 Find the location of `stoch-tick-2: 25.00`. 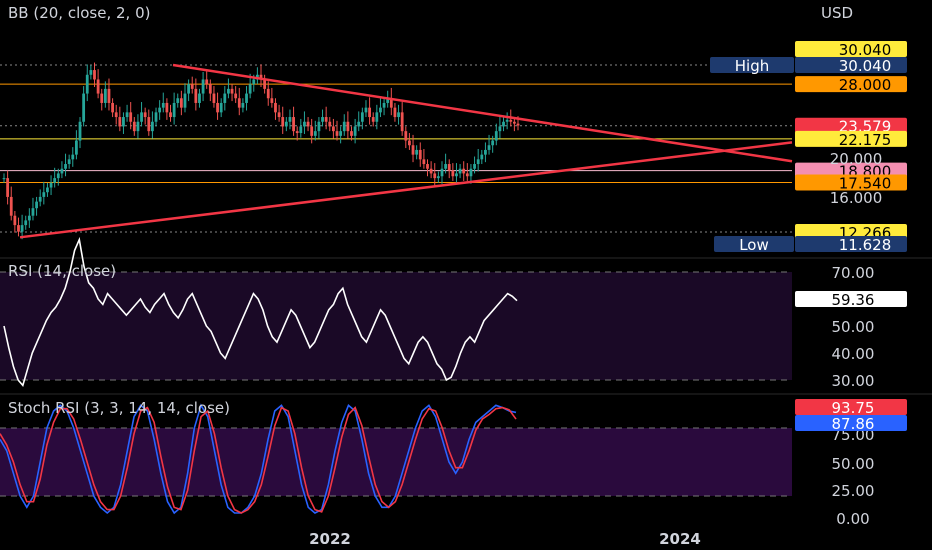

stoch-tick-2: 25.00 is located at coordinates (853, 491).